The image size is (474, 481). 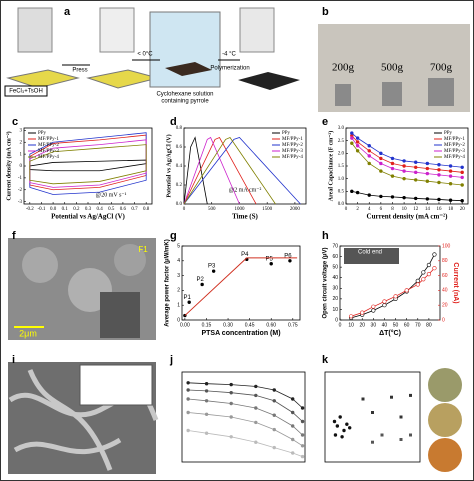 What do you see at coordinates (451, 209) in the screenshot?
I see `x-tick-label: 18` at bounding box center [451, 209].